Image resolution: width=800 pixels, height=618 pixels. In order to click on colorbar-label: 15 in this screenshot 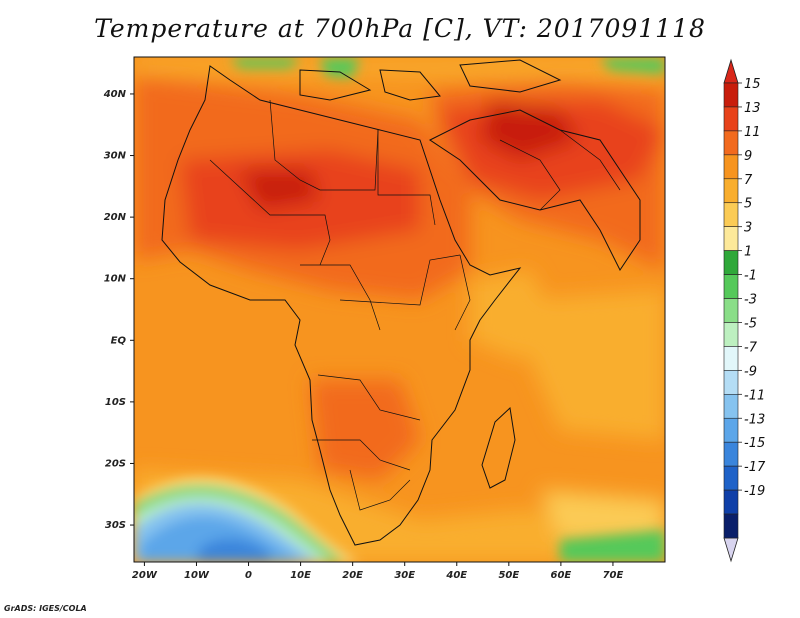, I will do `click(752, 84)`.